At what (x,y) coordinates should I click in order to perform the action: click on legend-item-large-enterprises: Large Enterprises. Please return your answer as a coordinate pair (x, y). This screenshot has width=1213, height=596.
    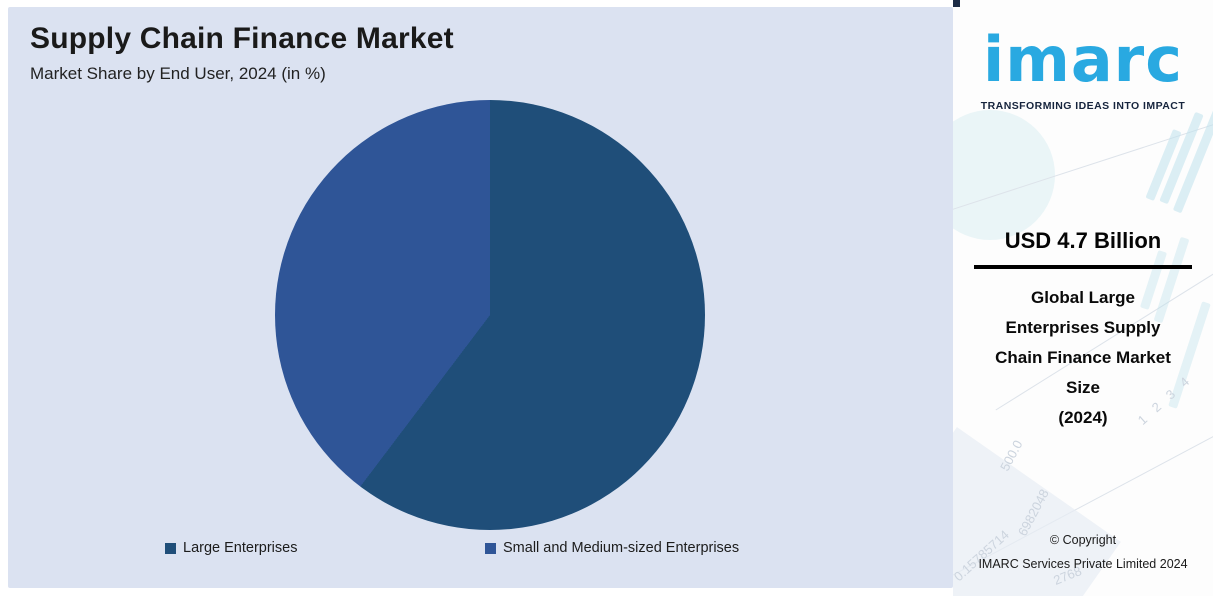
    Looking at the image, I should click on (231, 548).